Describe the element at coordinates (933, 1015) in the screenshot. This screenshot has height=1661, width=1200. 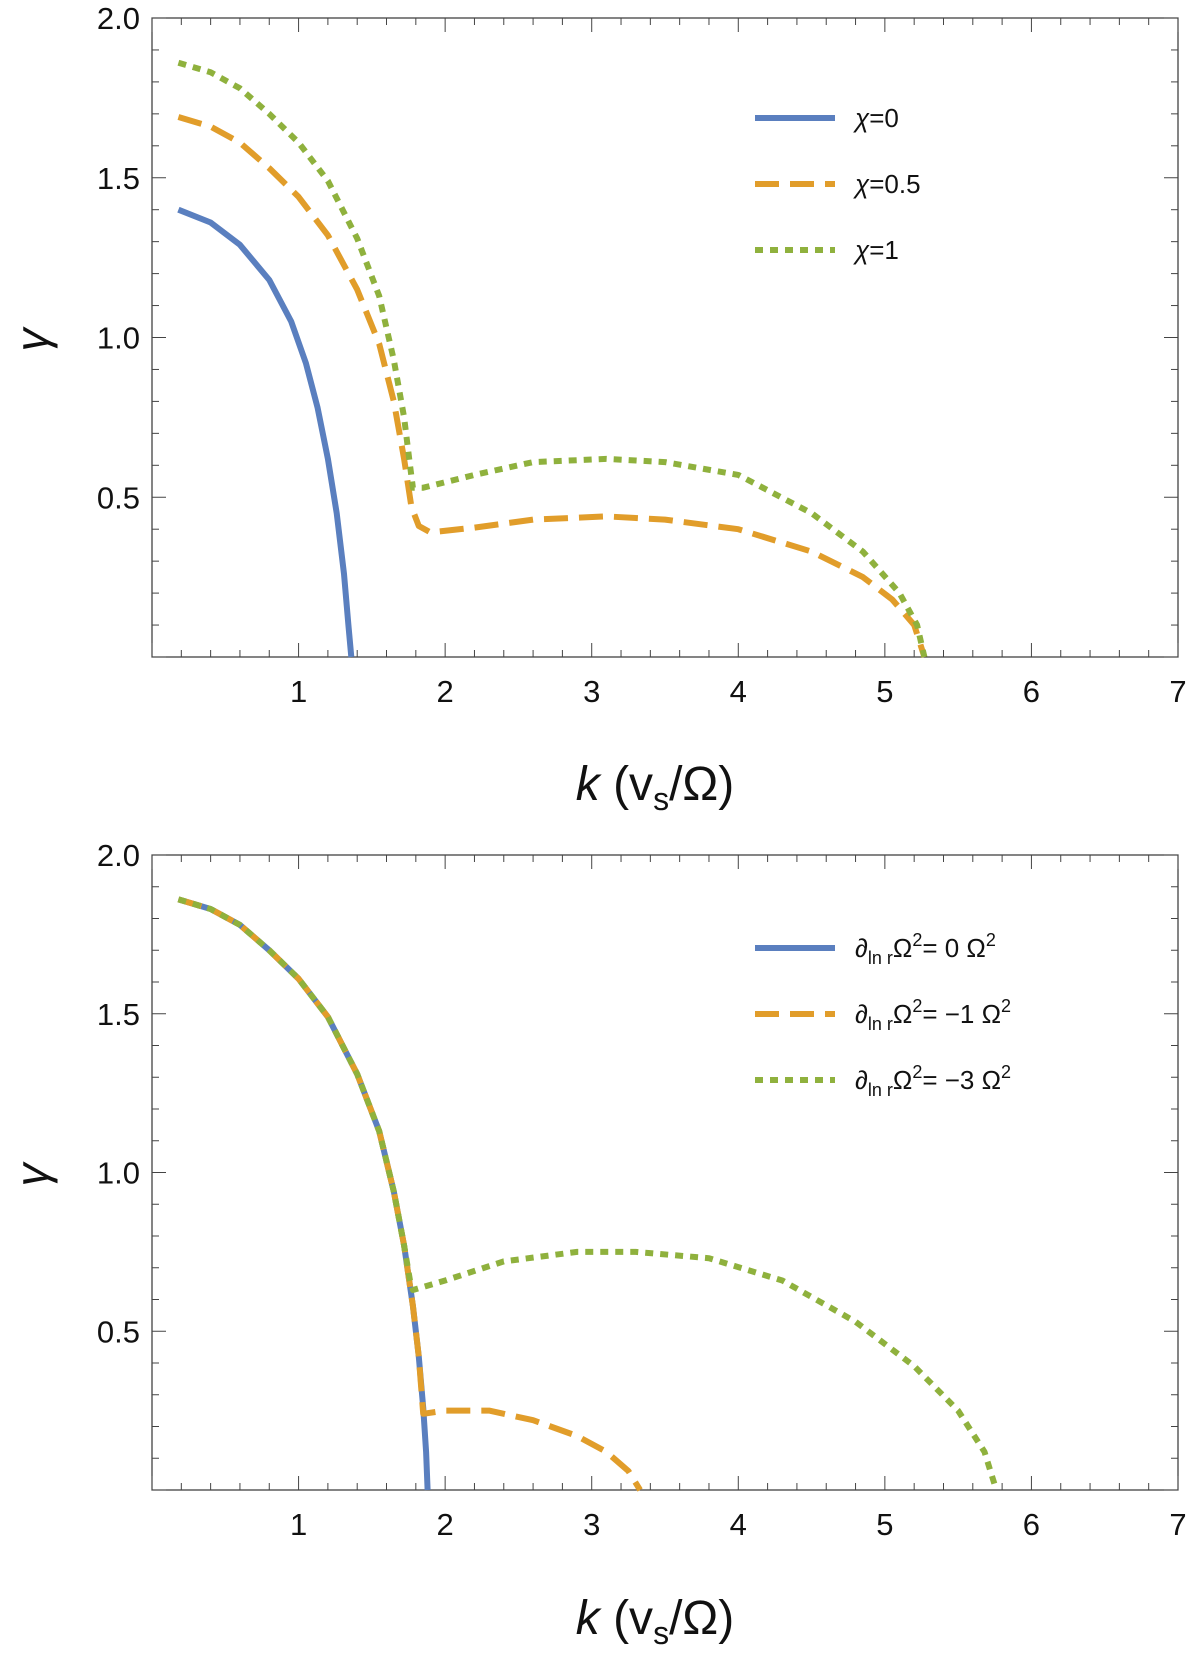
I see `legend-label-1: ∂ln rΩ2= −1 Ω2` at that location.